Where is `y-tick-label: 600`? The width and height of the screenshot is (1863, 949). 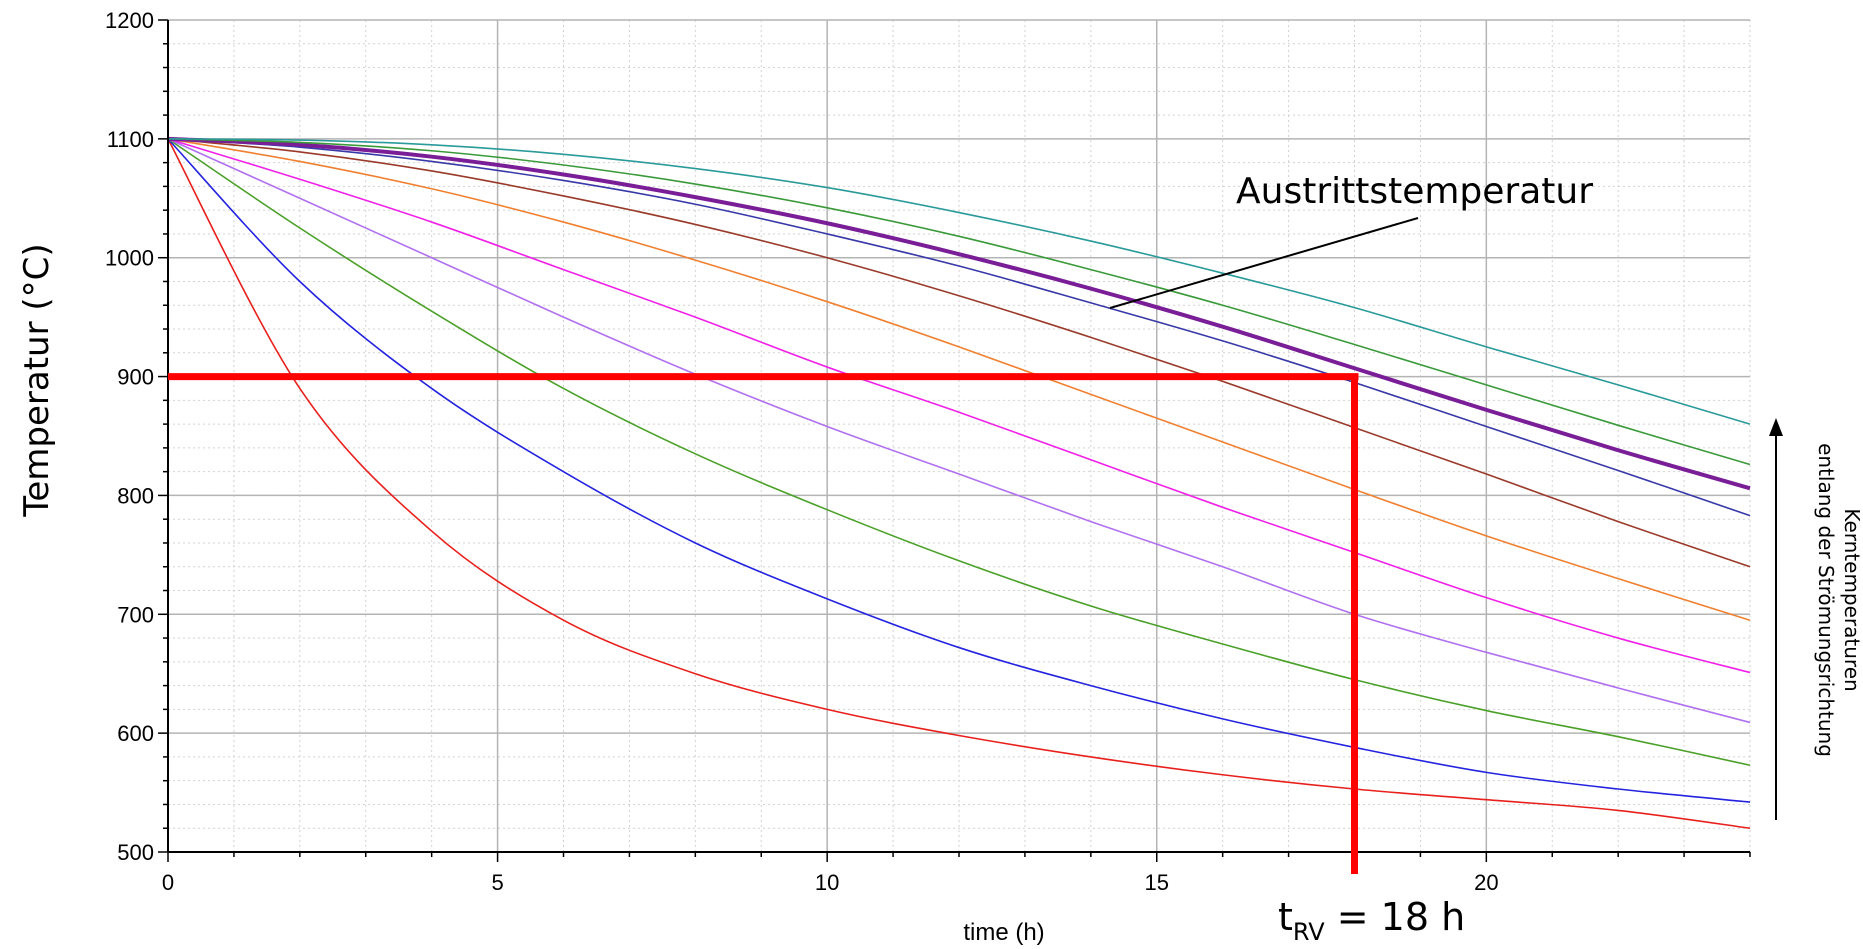
y-tick-label: 600 is located at coordinates (135, 733).